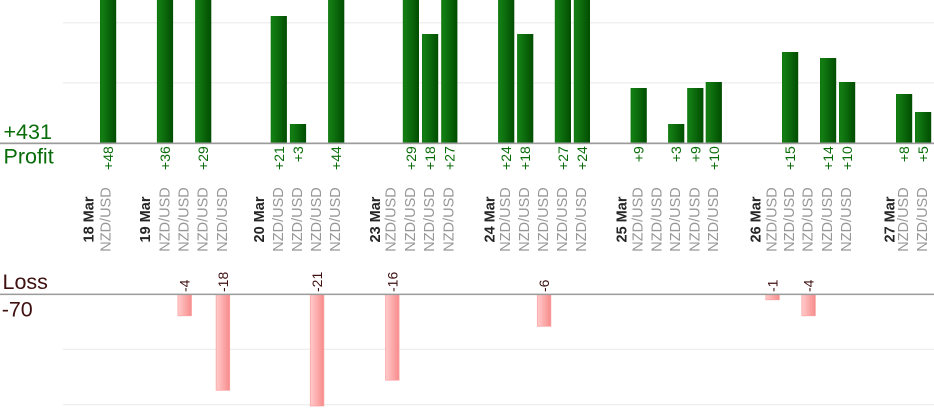  Describe the element at coordinates (25, 282) in the screenshot. I see `svg-text: Loss` at that location.